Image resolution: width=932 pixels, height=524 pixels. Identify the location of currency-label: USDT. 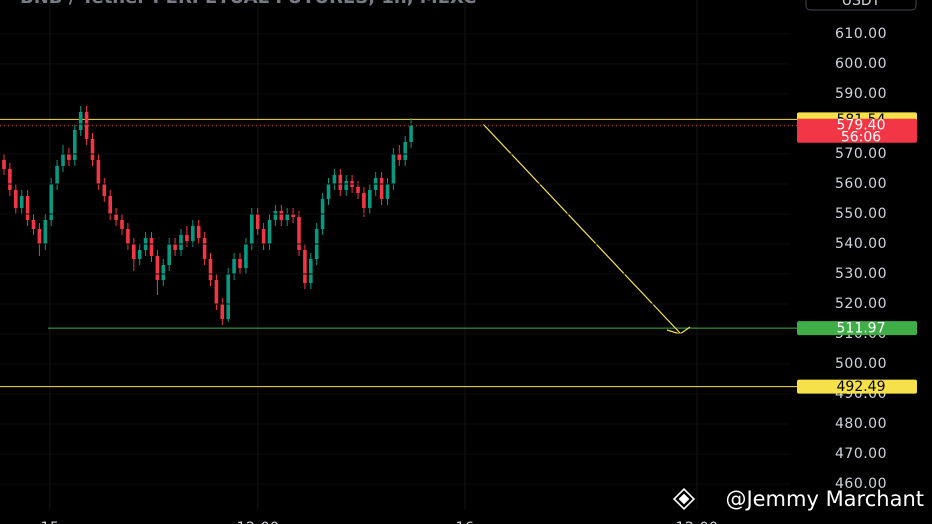
(861, 4).